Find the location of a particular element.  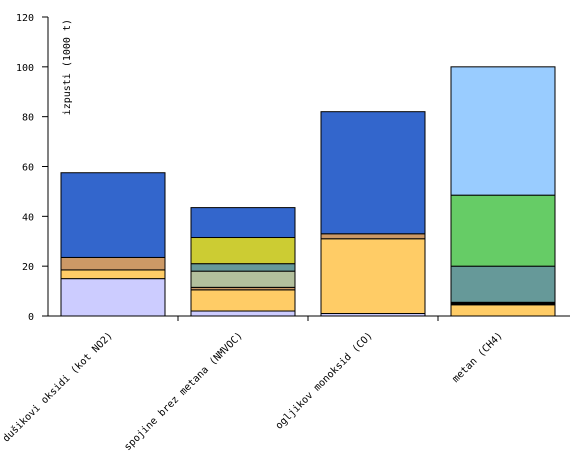

x-tick-label: dušikovi oksidi (kot NO2) is located at coordinates (57, 387).